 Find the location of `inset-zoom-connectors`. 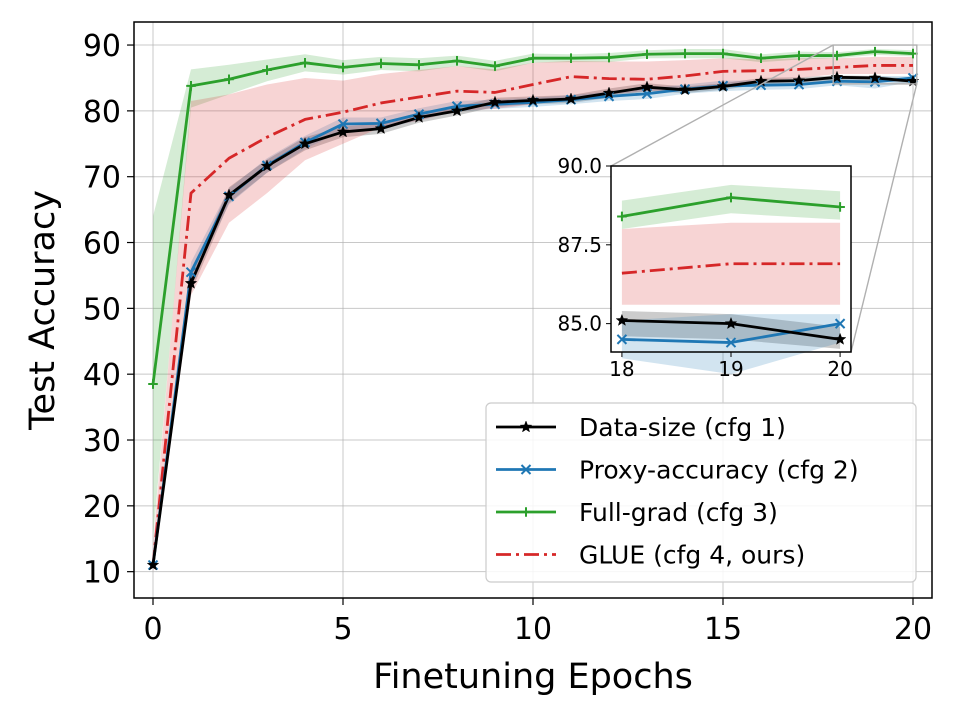

inset-zoom-connectors is located at coordinates (764, 198).